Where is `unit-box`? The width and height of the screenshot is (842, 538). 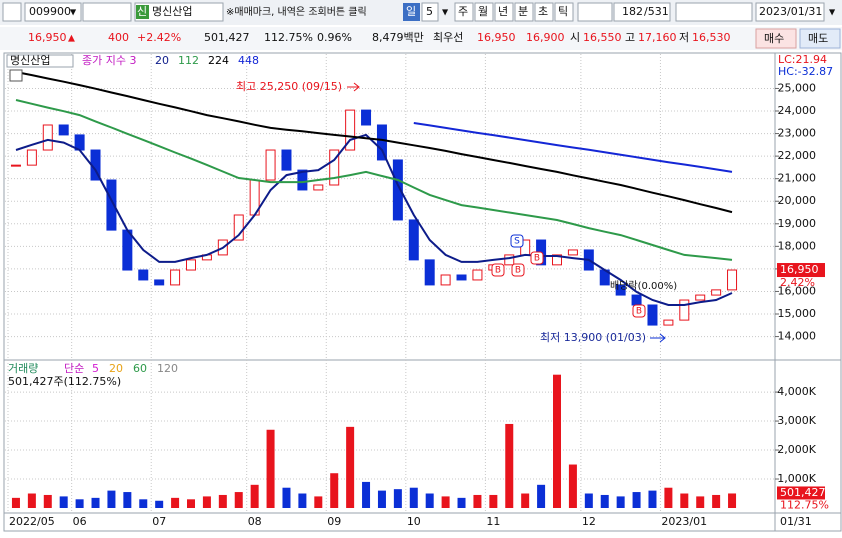 unit-box is located at coordinates (595, 12).